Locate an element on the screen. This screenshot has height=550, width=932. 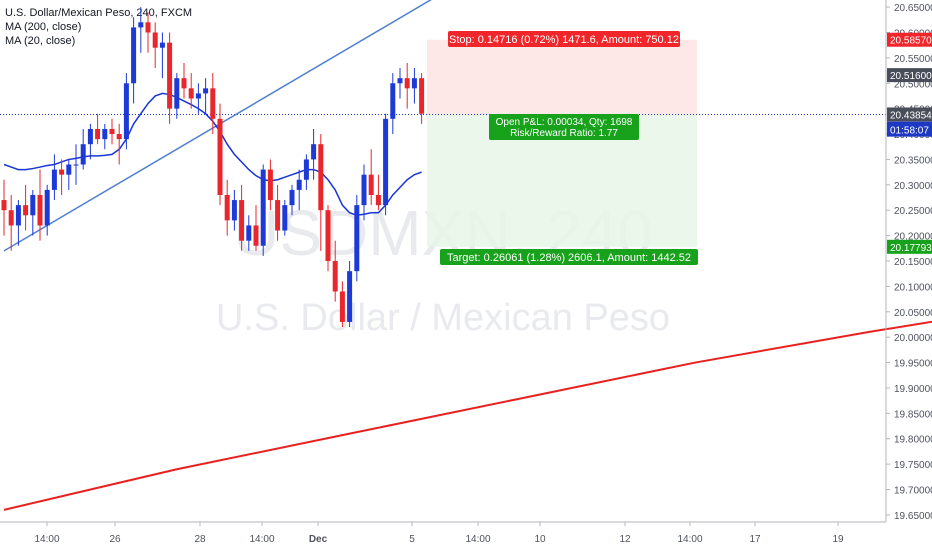
indicator-ma200: MA (200, close) is located at coordinates (43, 27).